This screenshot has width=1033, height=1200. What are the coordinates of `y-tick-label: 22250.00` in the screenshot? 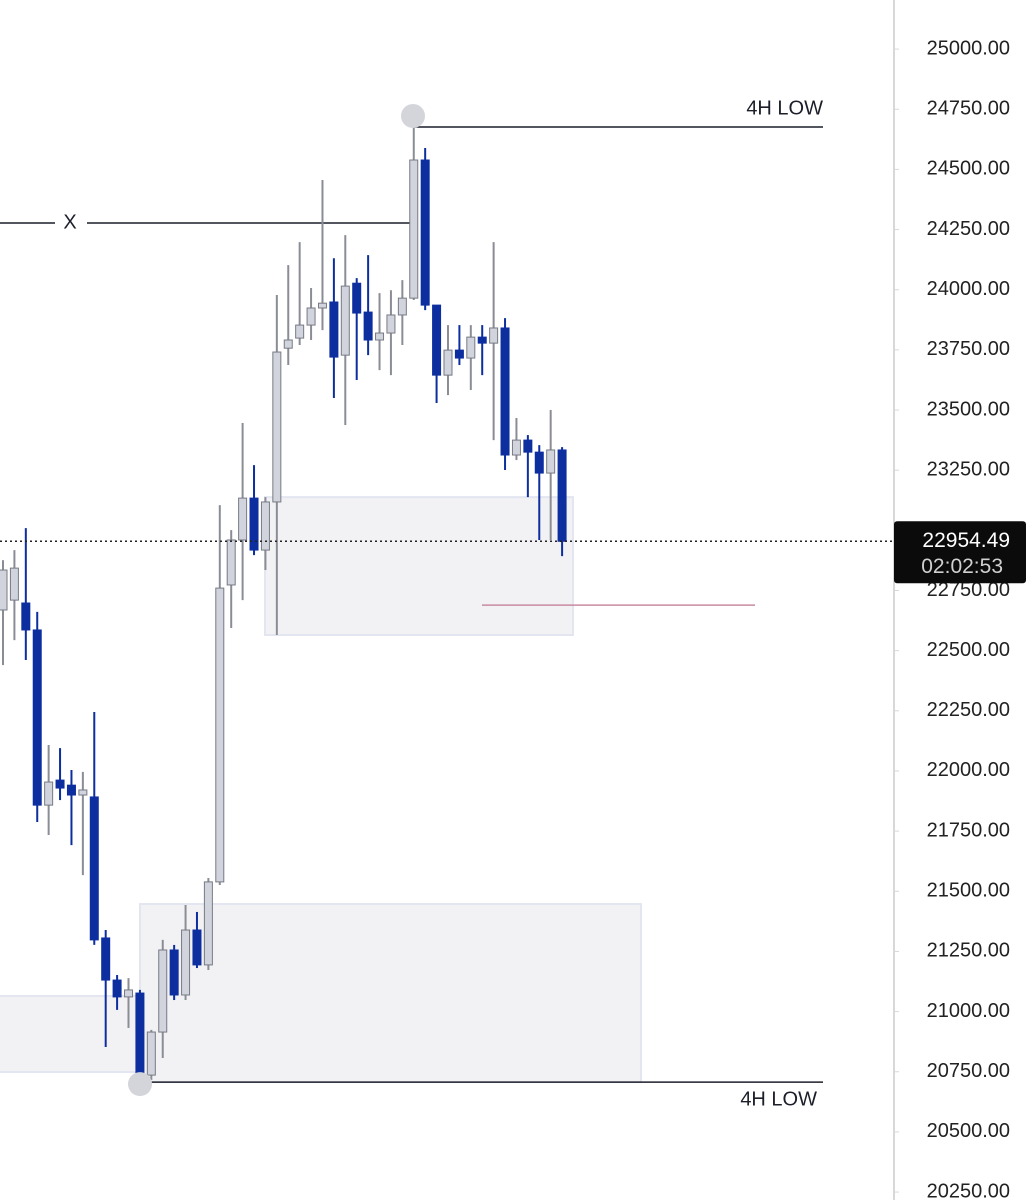 It's located at (968, 710).